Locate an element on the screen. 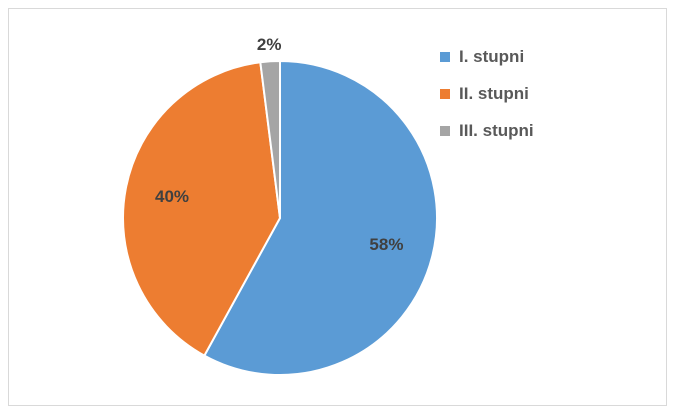 Image resolution: width=675 pixels, height=414 pixels. data-label-3: 2% is located at coordinates (269, 44).